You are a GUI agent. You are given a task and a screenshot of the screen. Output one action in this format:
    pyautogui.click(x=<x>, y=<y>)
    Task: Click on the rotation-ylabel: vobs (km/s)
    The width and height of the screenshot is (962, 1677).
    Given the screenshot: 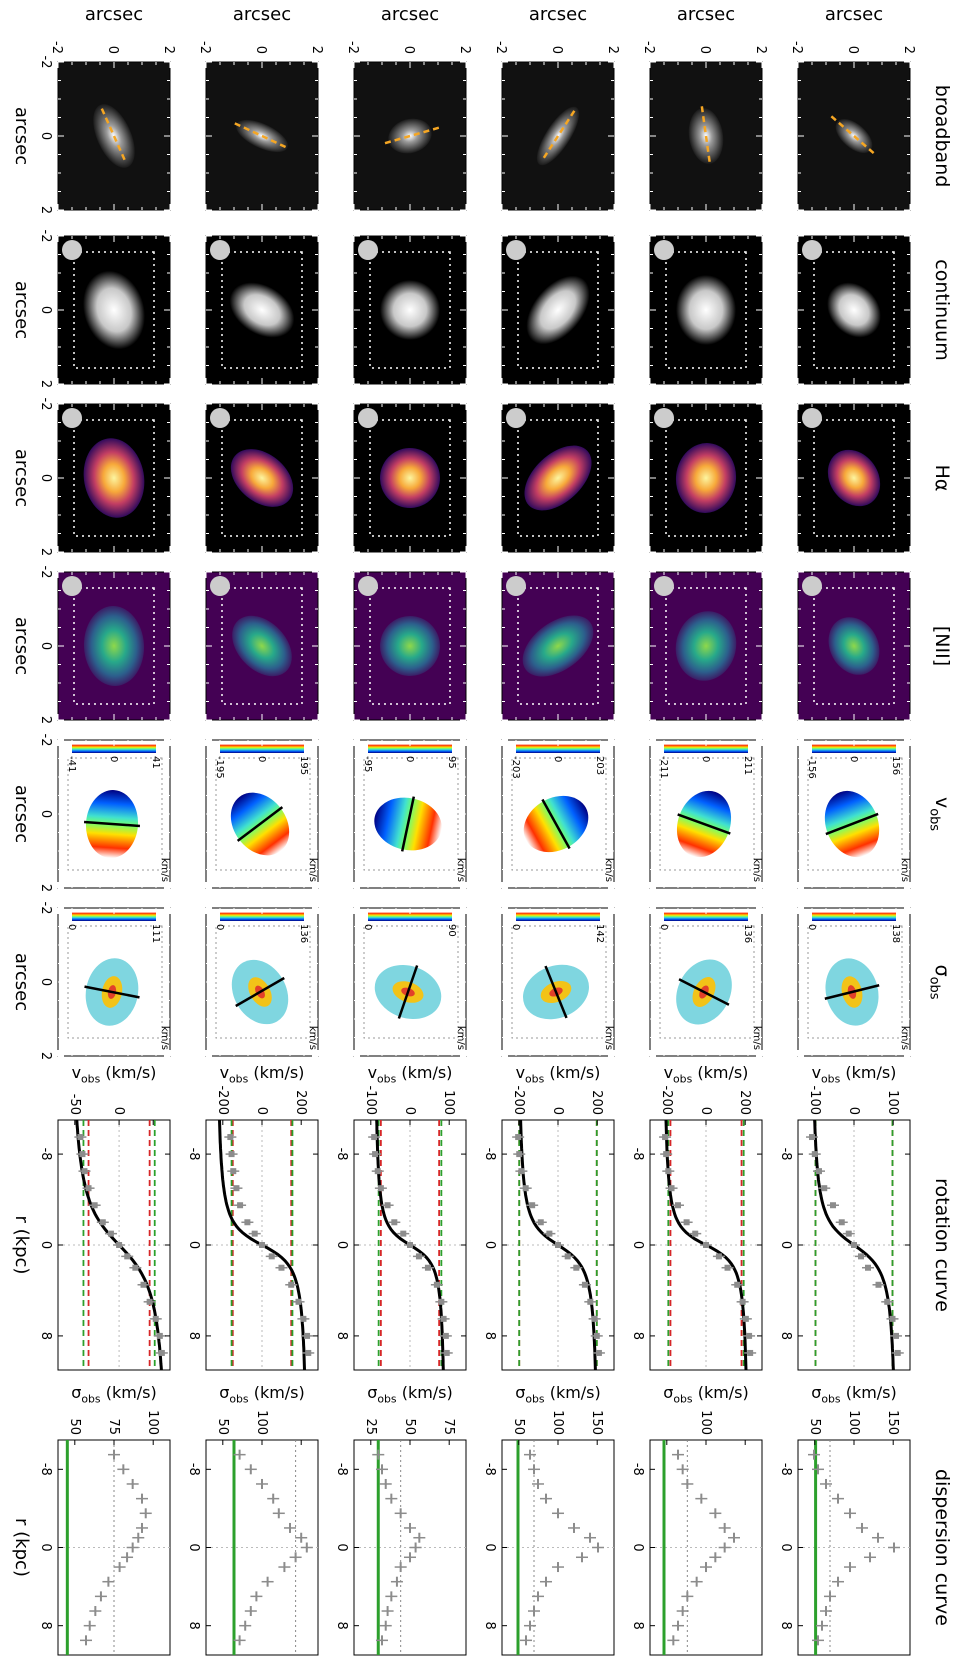 What is the action you would take?
    pyautogui.click(x=558, y=1074)
    